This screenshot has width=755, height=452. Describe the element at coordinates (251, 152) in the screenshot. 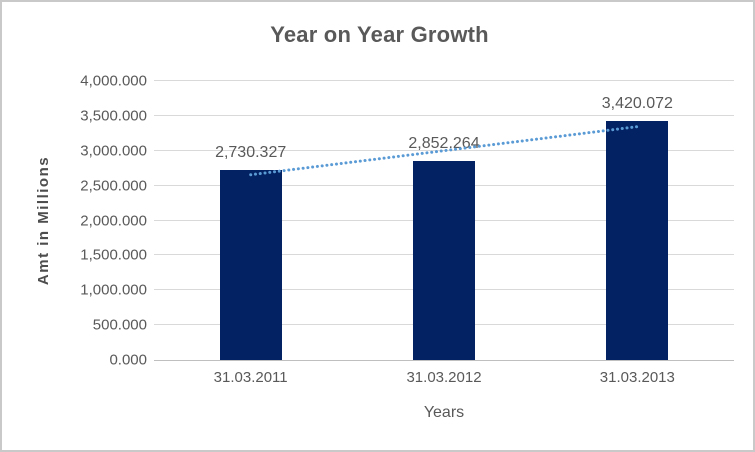

I see `data-label: 2,730.327` at that location.